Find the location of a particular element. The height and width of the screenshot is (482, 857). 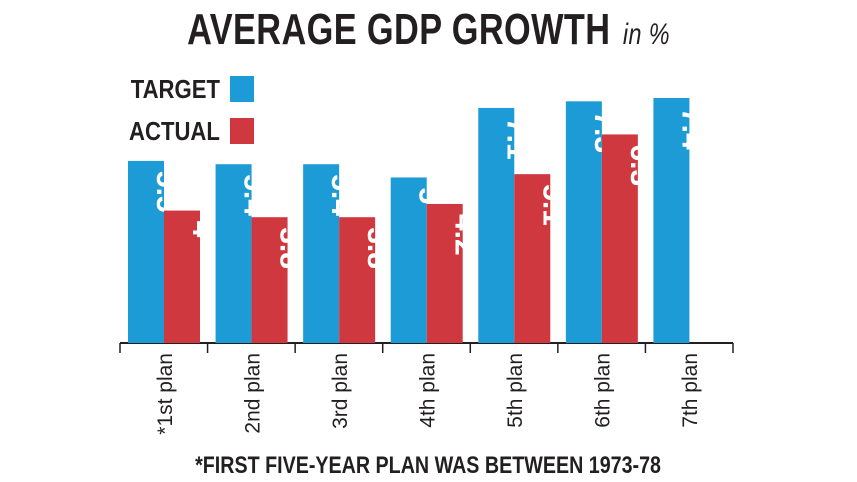

chart-title-area: AVERAGE GDP GROWTH in % is located at coordinates (428, 30).